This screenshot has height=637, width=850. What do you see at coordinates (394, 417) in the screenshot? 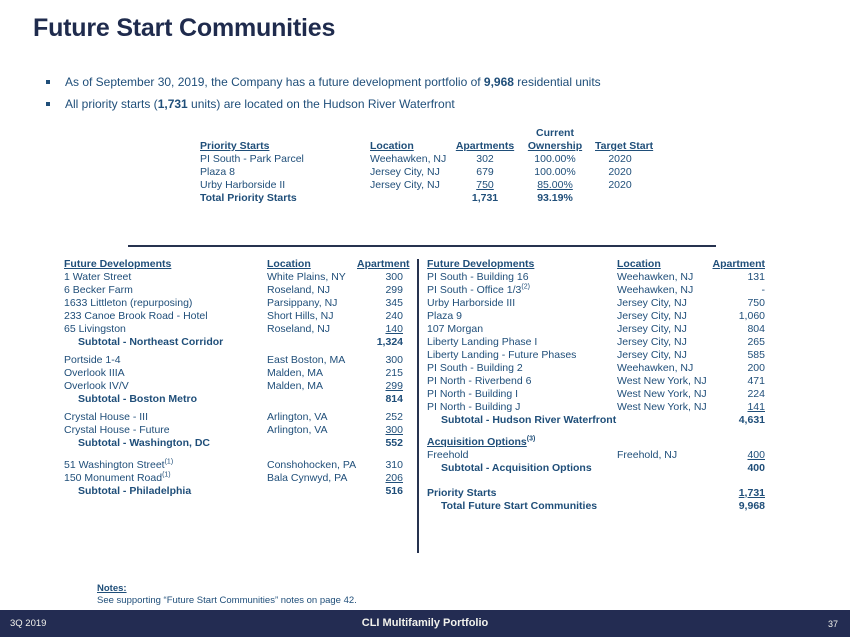
I see `cell-value: 252` at bounding box center [394, 417].